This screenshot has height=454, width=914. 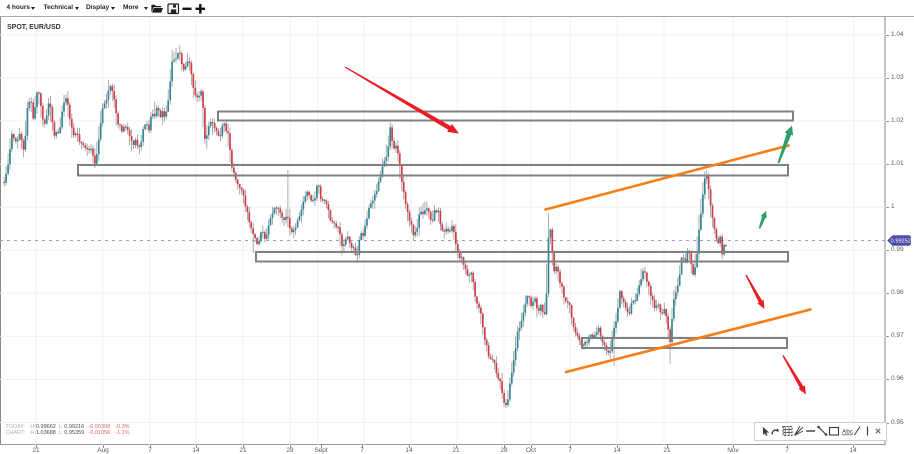 What do you see at coordinates (901, 242) in the screenshot?
I see `svg-text: 0.99252` at bounding box center [901, 242].